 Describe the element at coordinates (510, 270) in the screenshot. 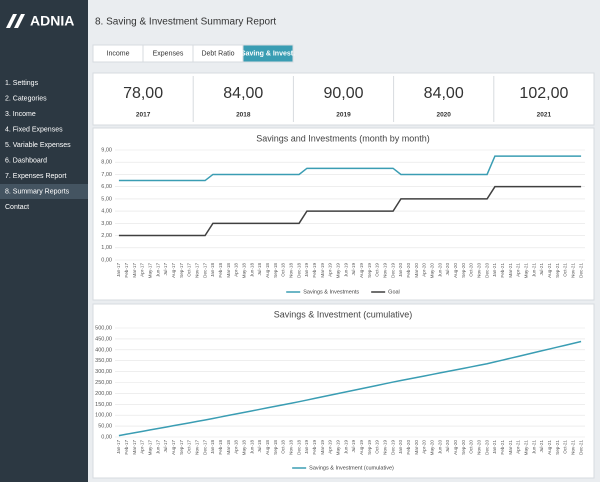

I see `x-tick-label: Mar-21` at that location.